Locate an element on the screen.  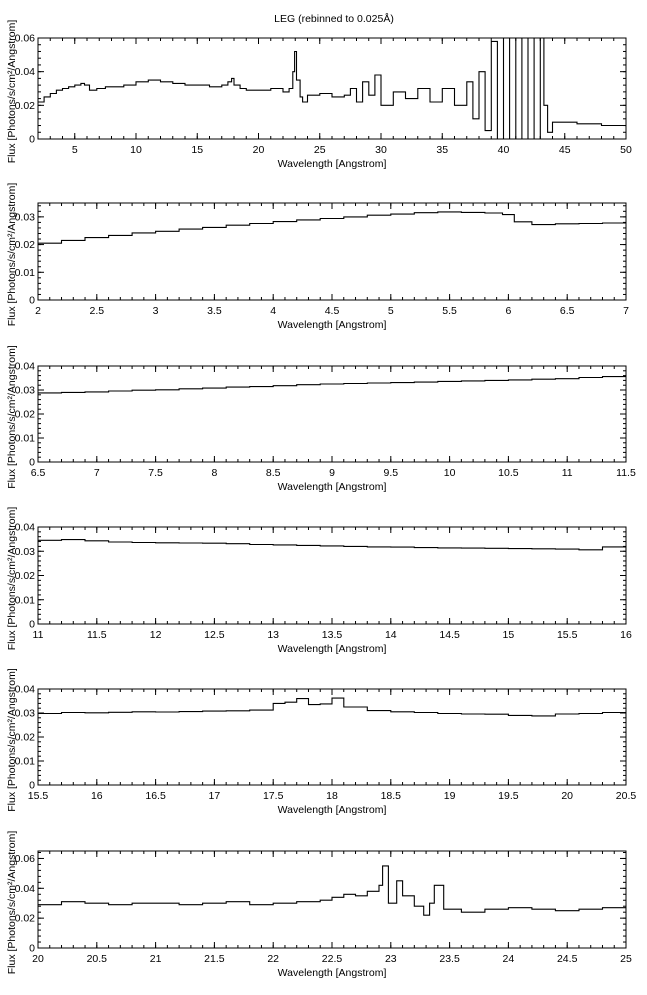
x-tick-label: 19.5 is located at coordinates (508, 796).